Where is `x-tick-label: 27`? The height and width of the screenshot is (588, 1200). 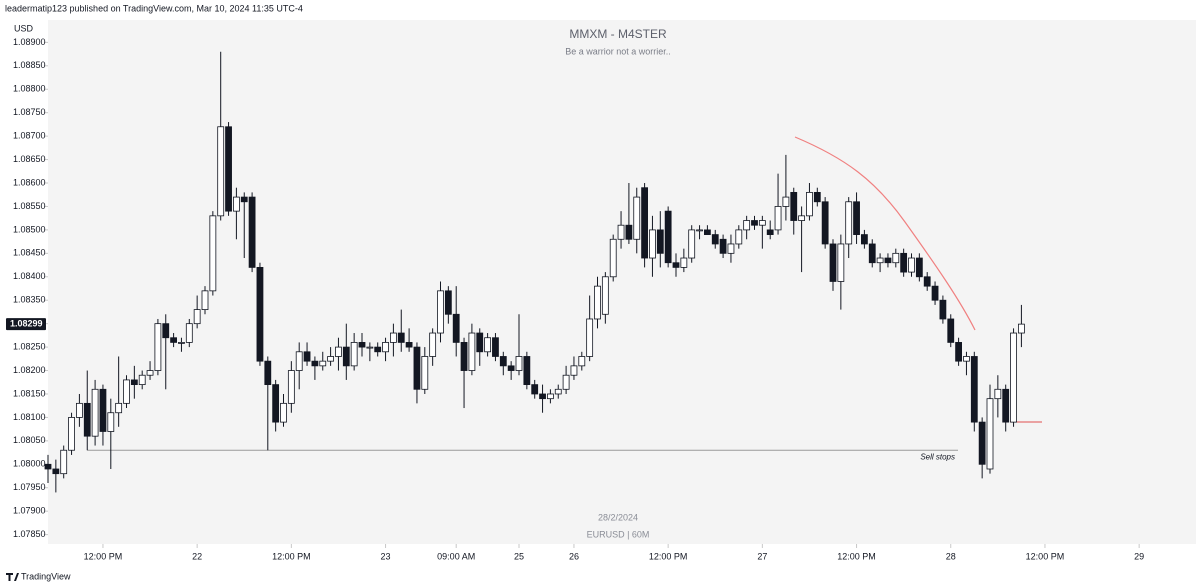
x-tick-label: 27 is located at coordinates (762, 556).